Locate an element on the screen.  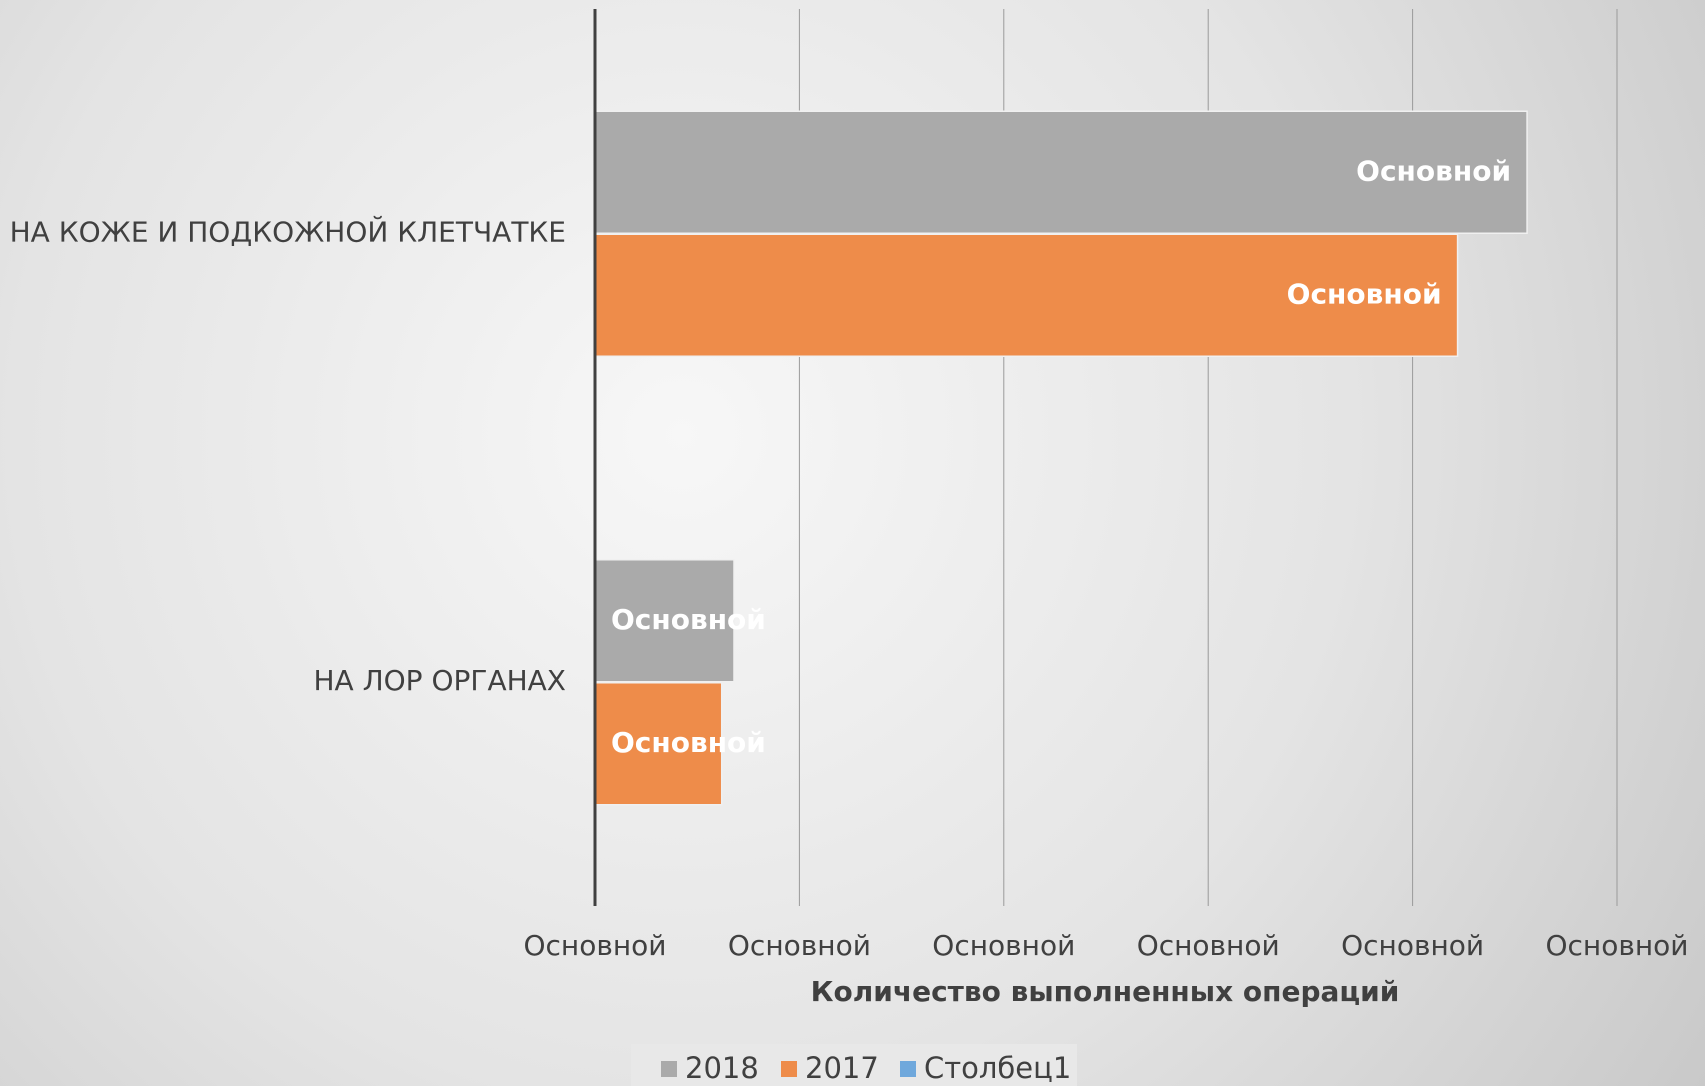
legend-label: 2018 is located at coordinates (722, 1068).